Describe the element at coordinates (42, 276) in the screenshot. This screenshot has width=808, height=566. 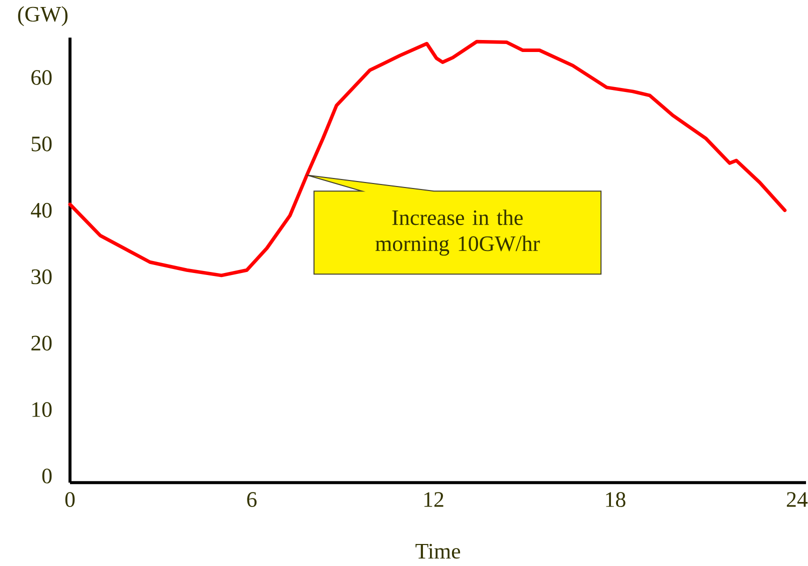
I see `y-tick-label: 30` at that location.